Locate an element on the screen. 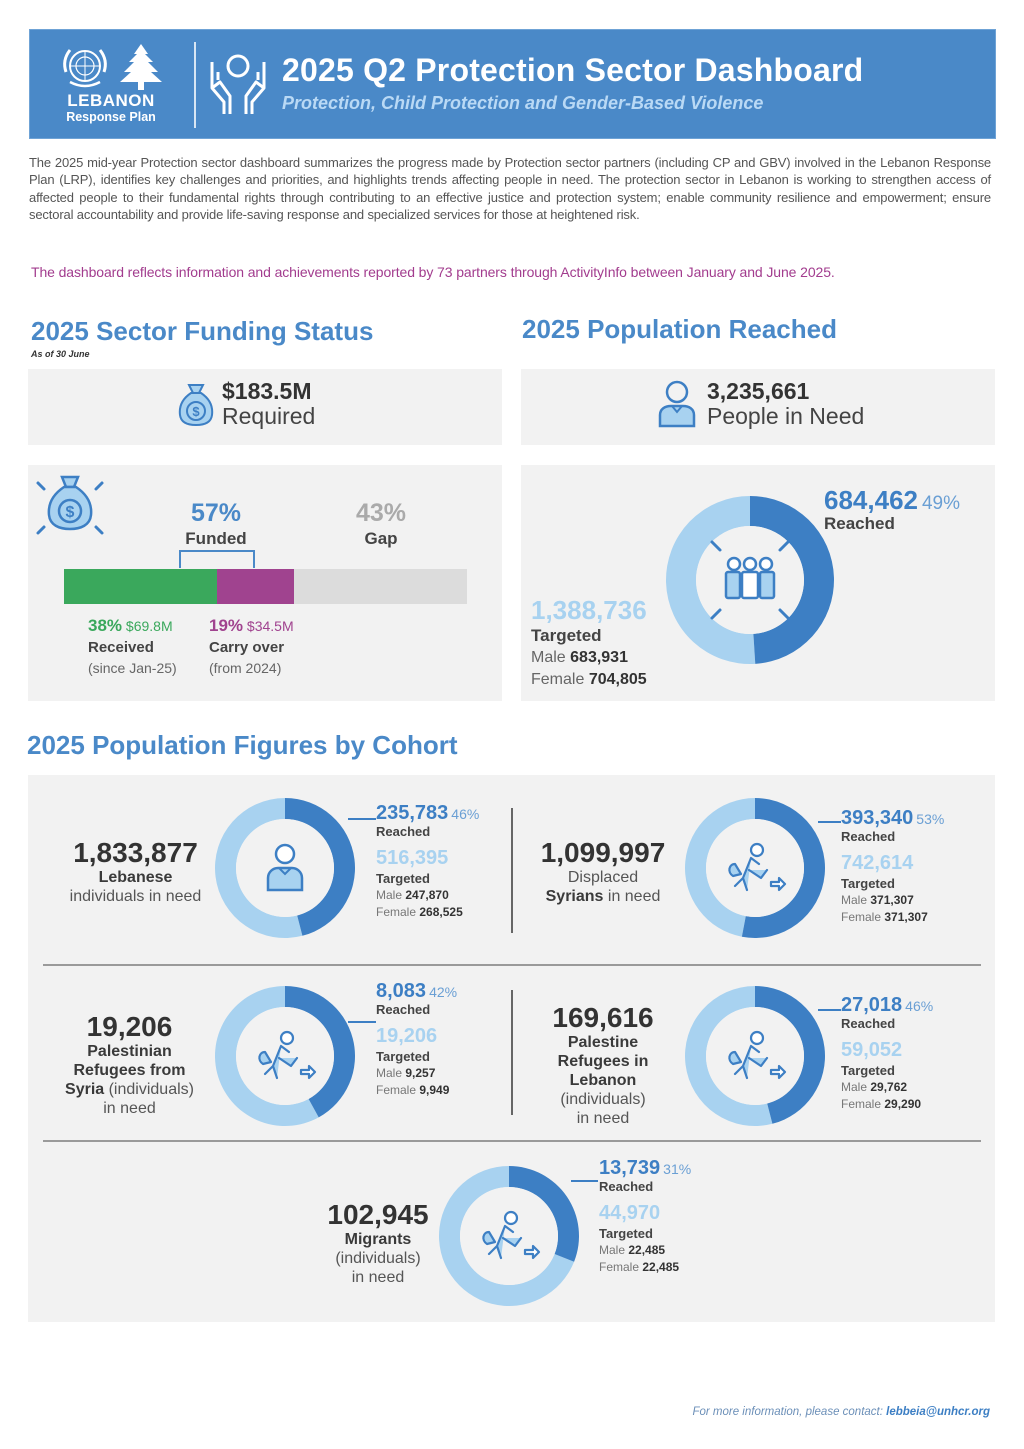  cohort-prs-donut is located at coordinates (285, 1056).